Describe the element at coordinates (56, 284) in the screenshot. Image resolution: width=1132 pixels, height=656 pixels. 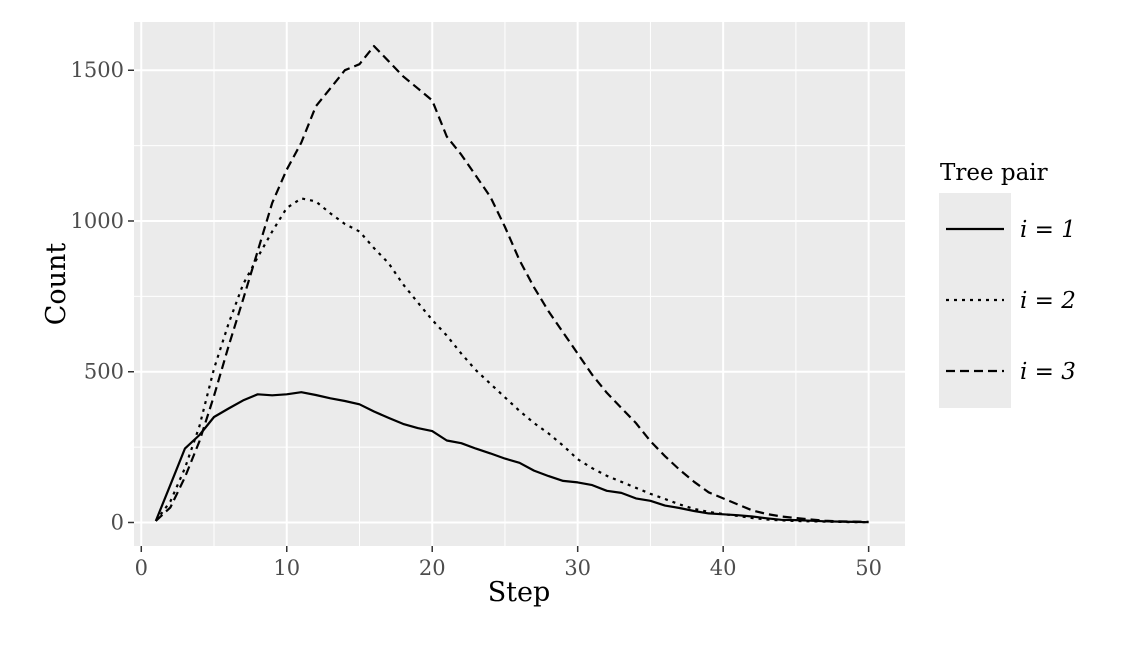
I see `y-axis-title: Count` at that location.